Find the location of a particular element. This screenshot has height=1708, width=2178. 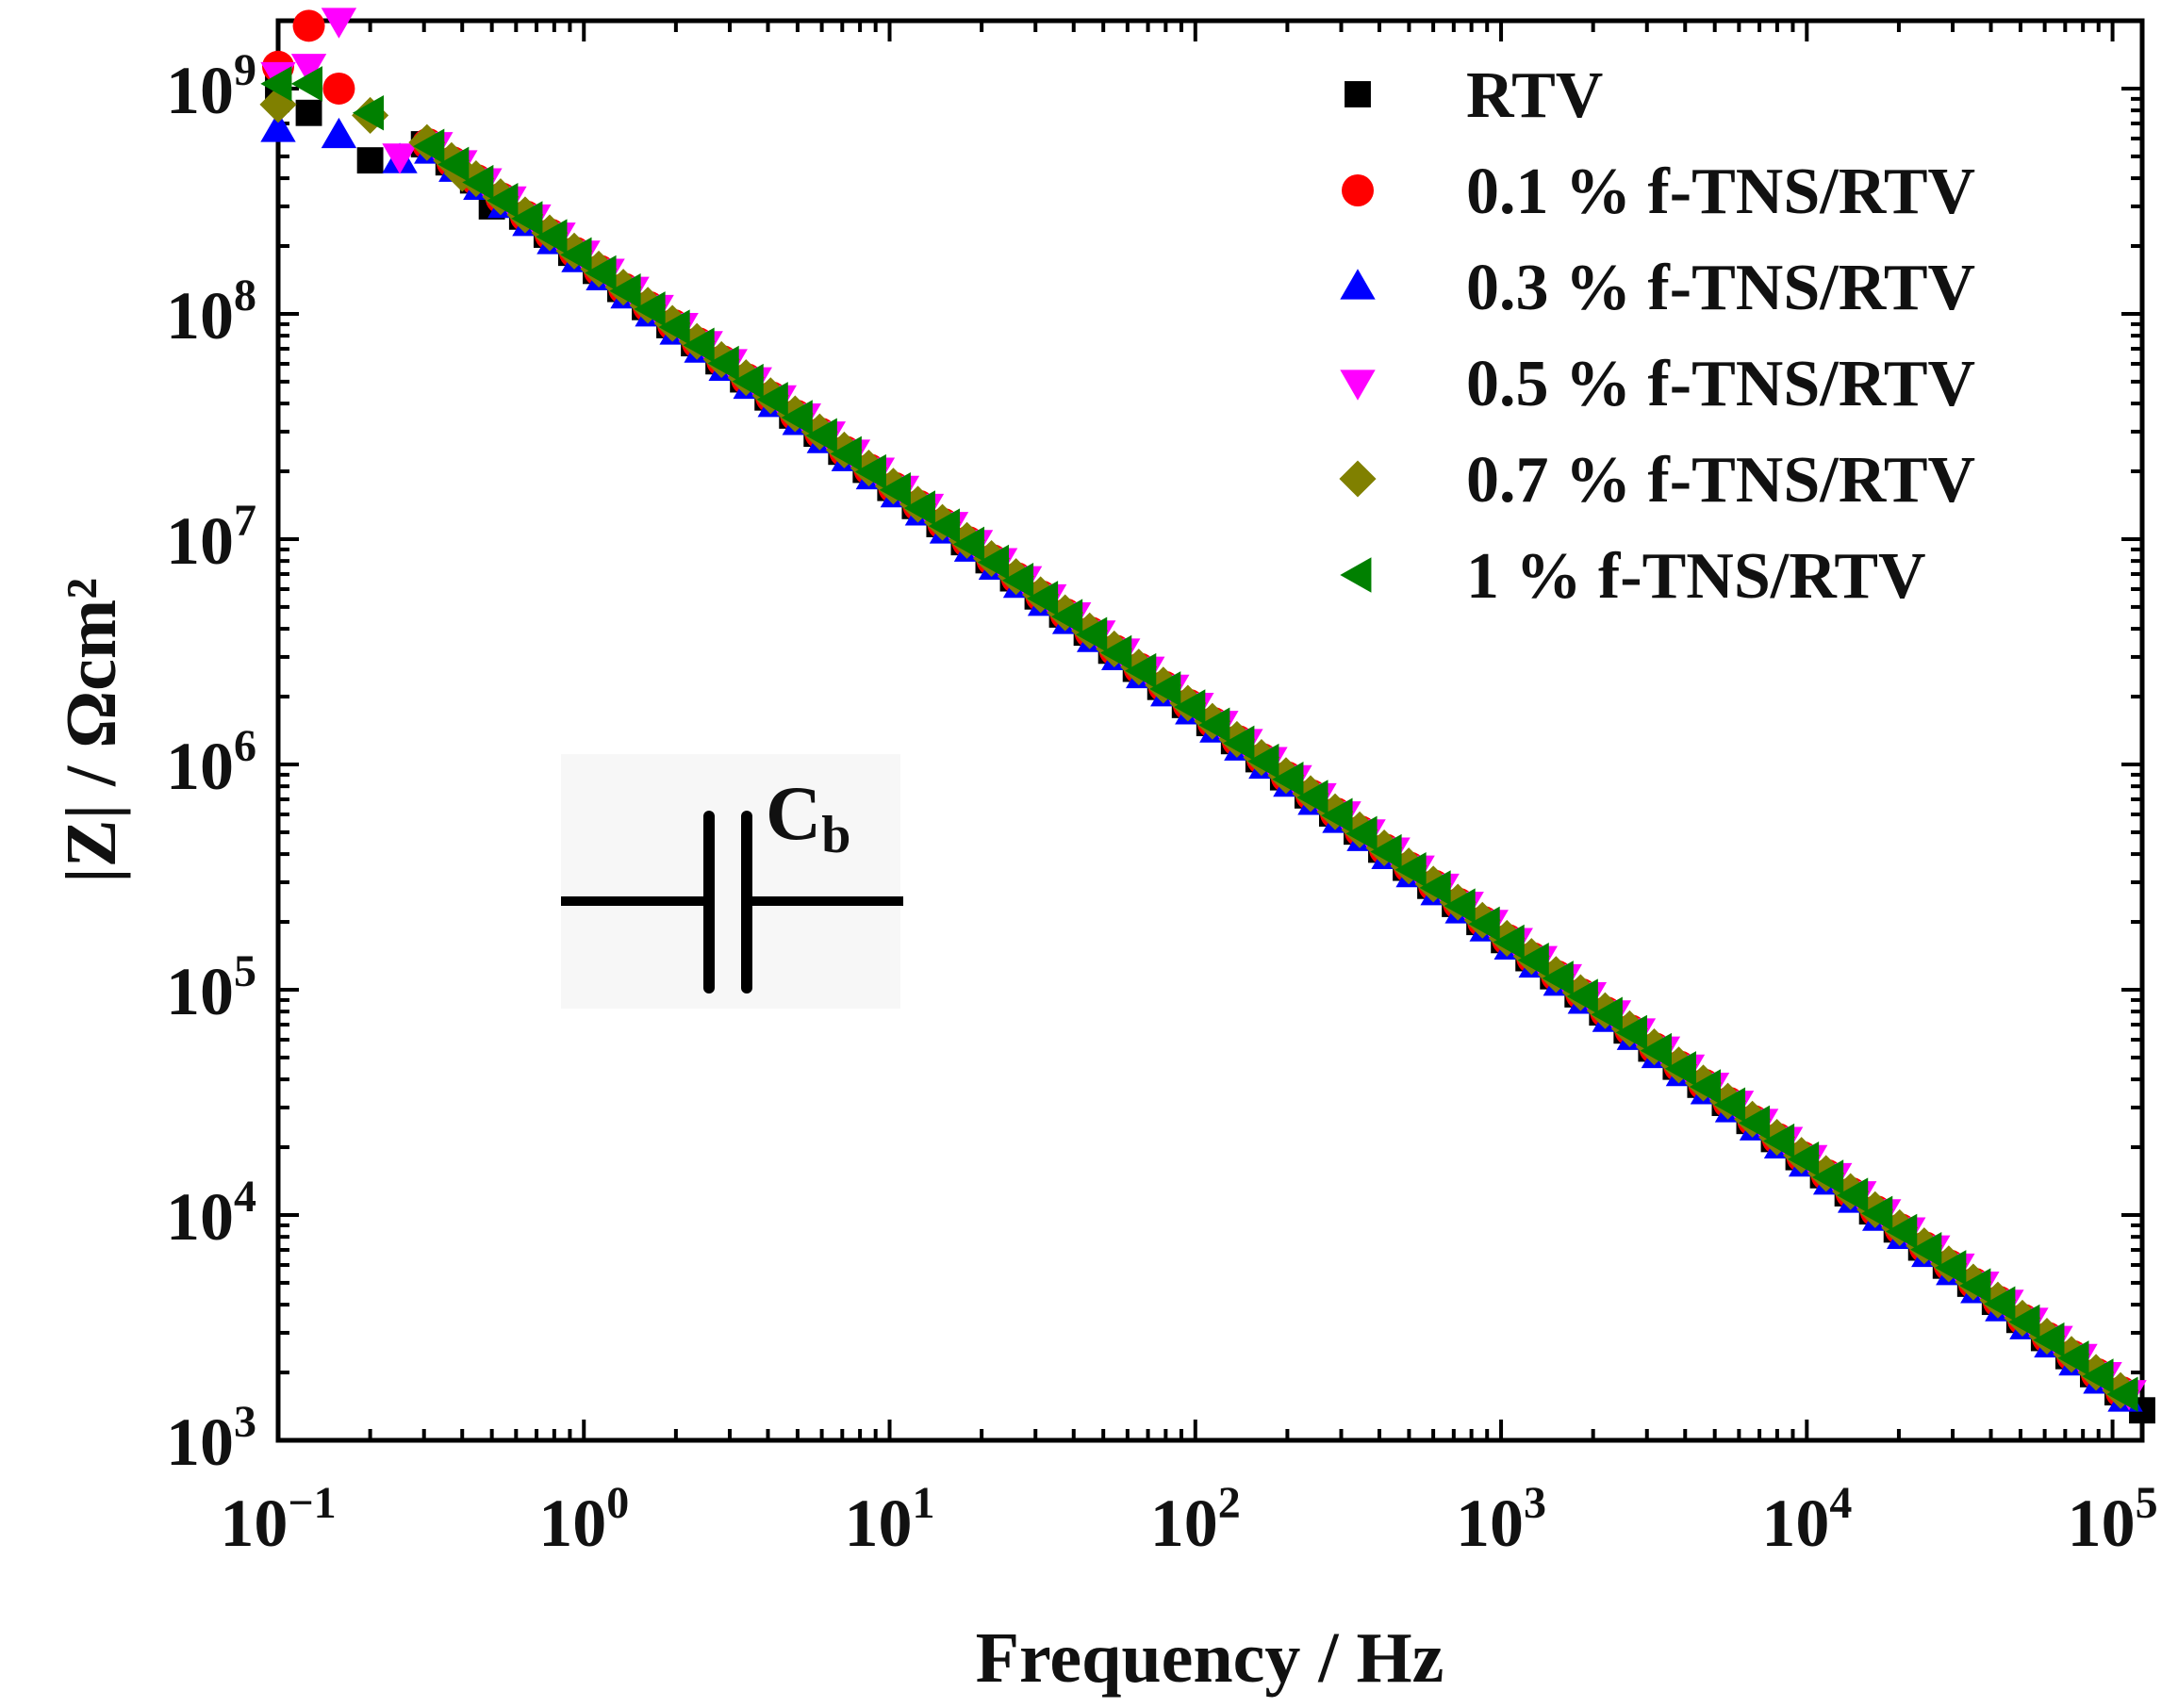

circuit-inset-background is located at coordinates (730, 882).